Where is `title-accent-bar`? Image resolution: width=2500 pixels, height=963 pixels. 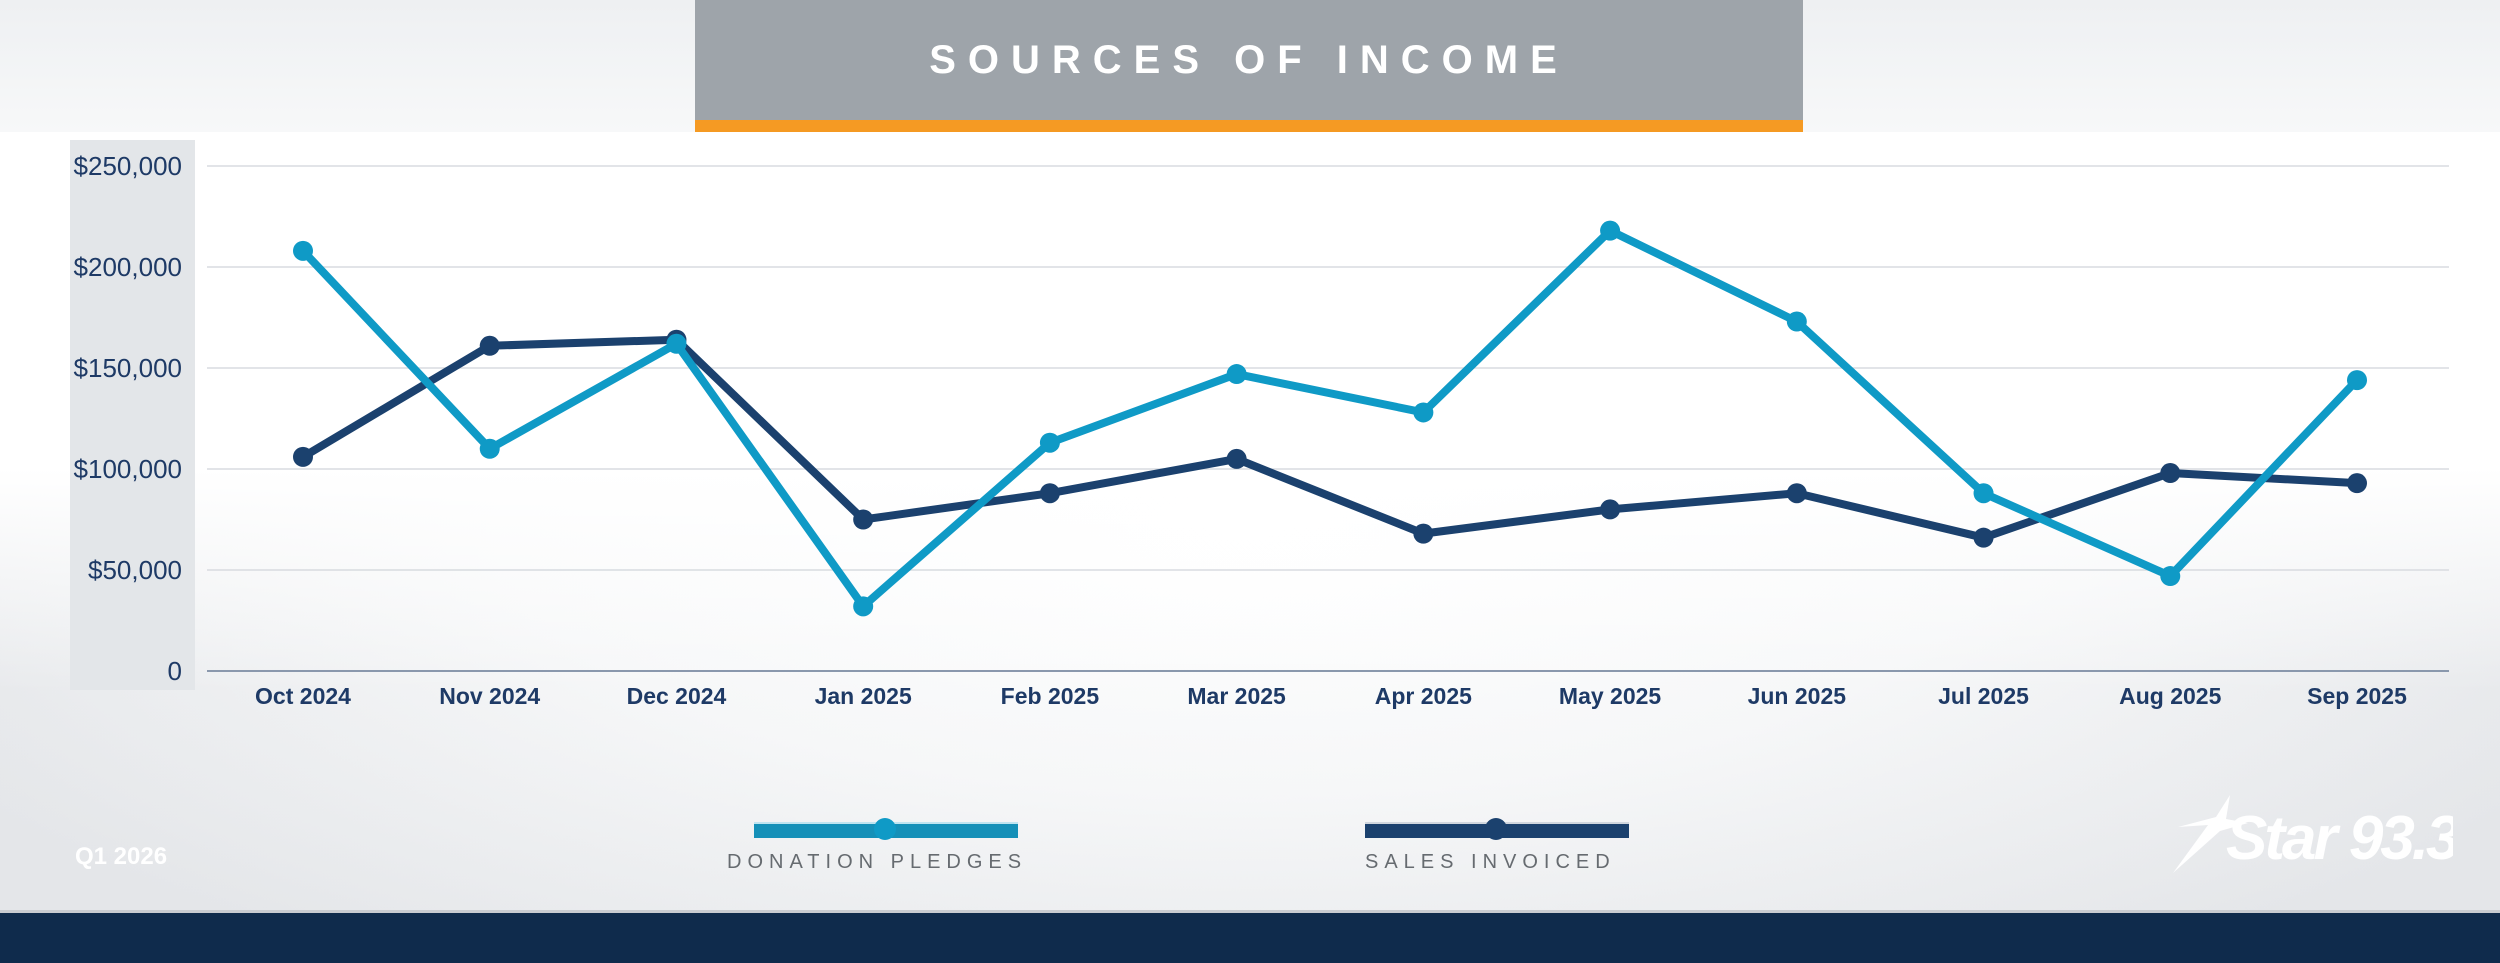 title-accent-bar is located at coordinates (1249, 126).